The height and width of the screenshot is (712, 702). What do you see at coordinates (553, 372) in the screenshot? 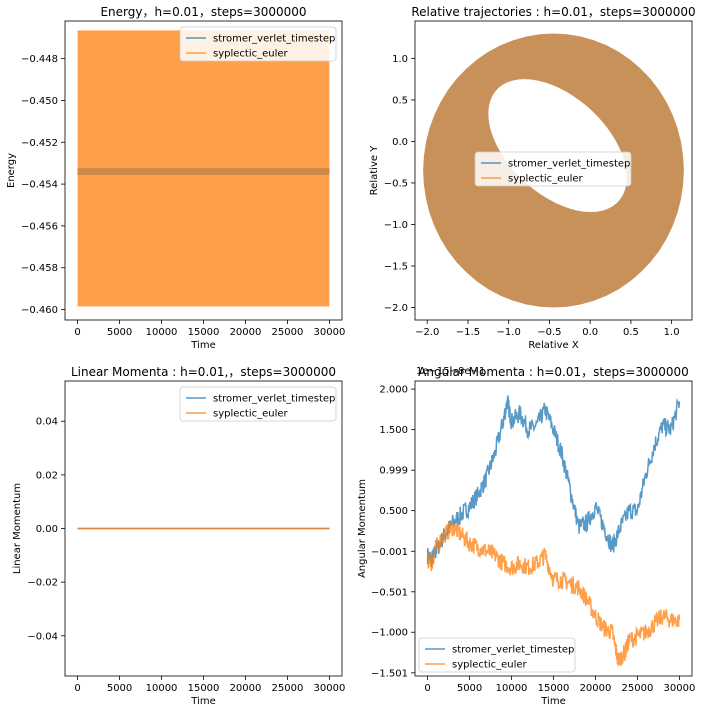
I see `chart-title: Angular Momenta : h=0.01，steps=3000000` at bounding box center [553, 372].